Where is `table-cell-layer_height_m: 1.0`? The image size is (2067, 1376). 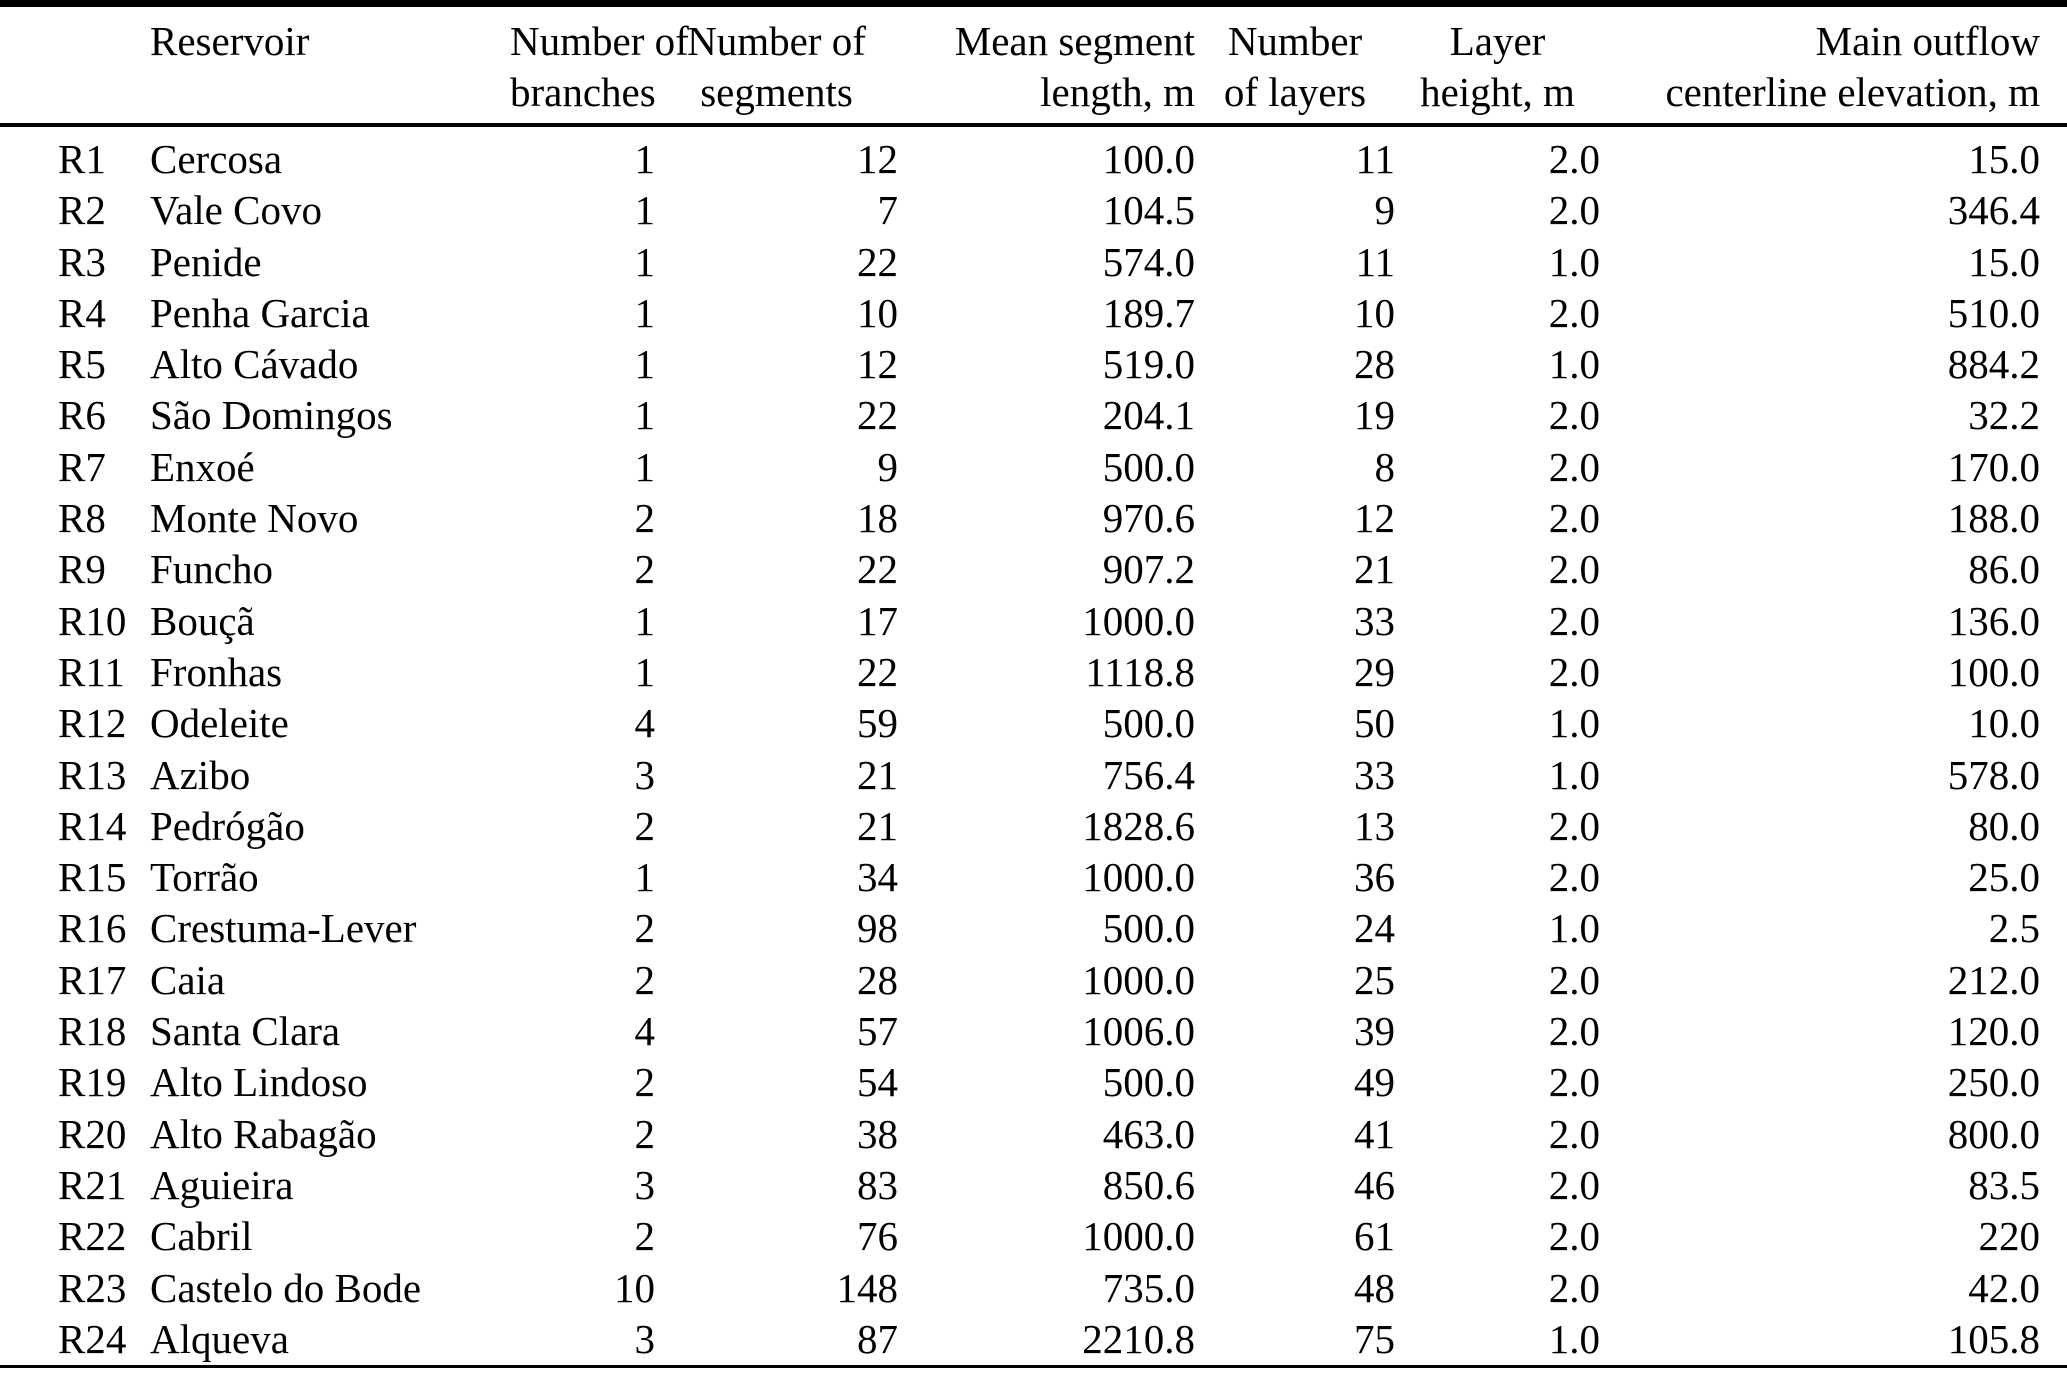
table-cell-layer_height_m: 1.0 is located at coordinates (1574, 723).